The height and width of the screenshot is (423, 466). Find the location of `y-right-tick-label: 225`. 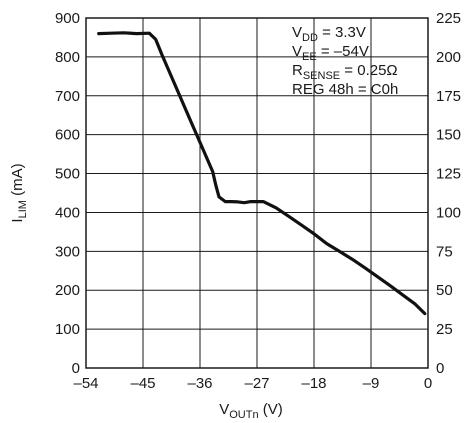

y-right-tick-label: 225 is located at coordinates (448, 18).